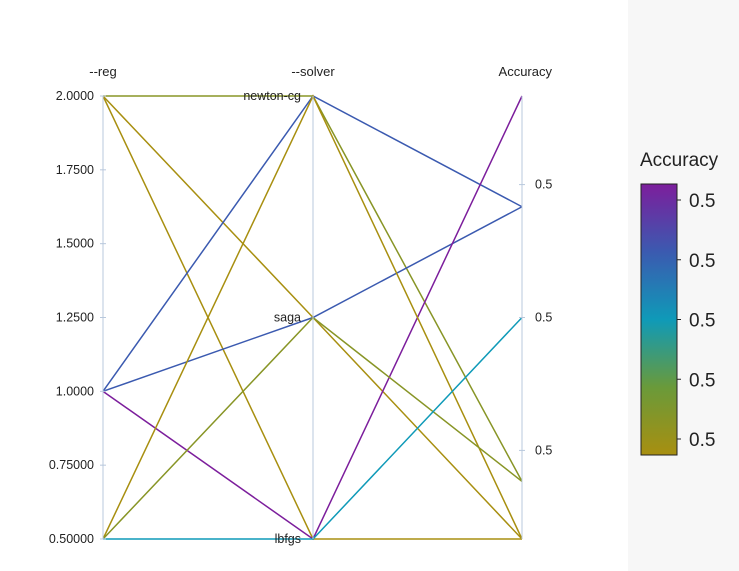  What do you see at coordinates (526, 301) in the screenshot?
I see `axis-accuracy: Accuracy 0.5 0.5 0.5` at bounding box center [526, 301].